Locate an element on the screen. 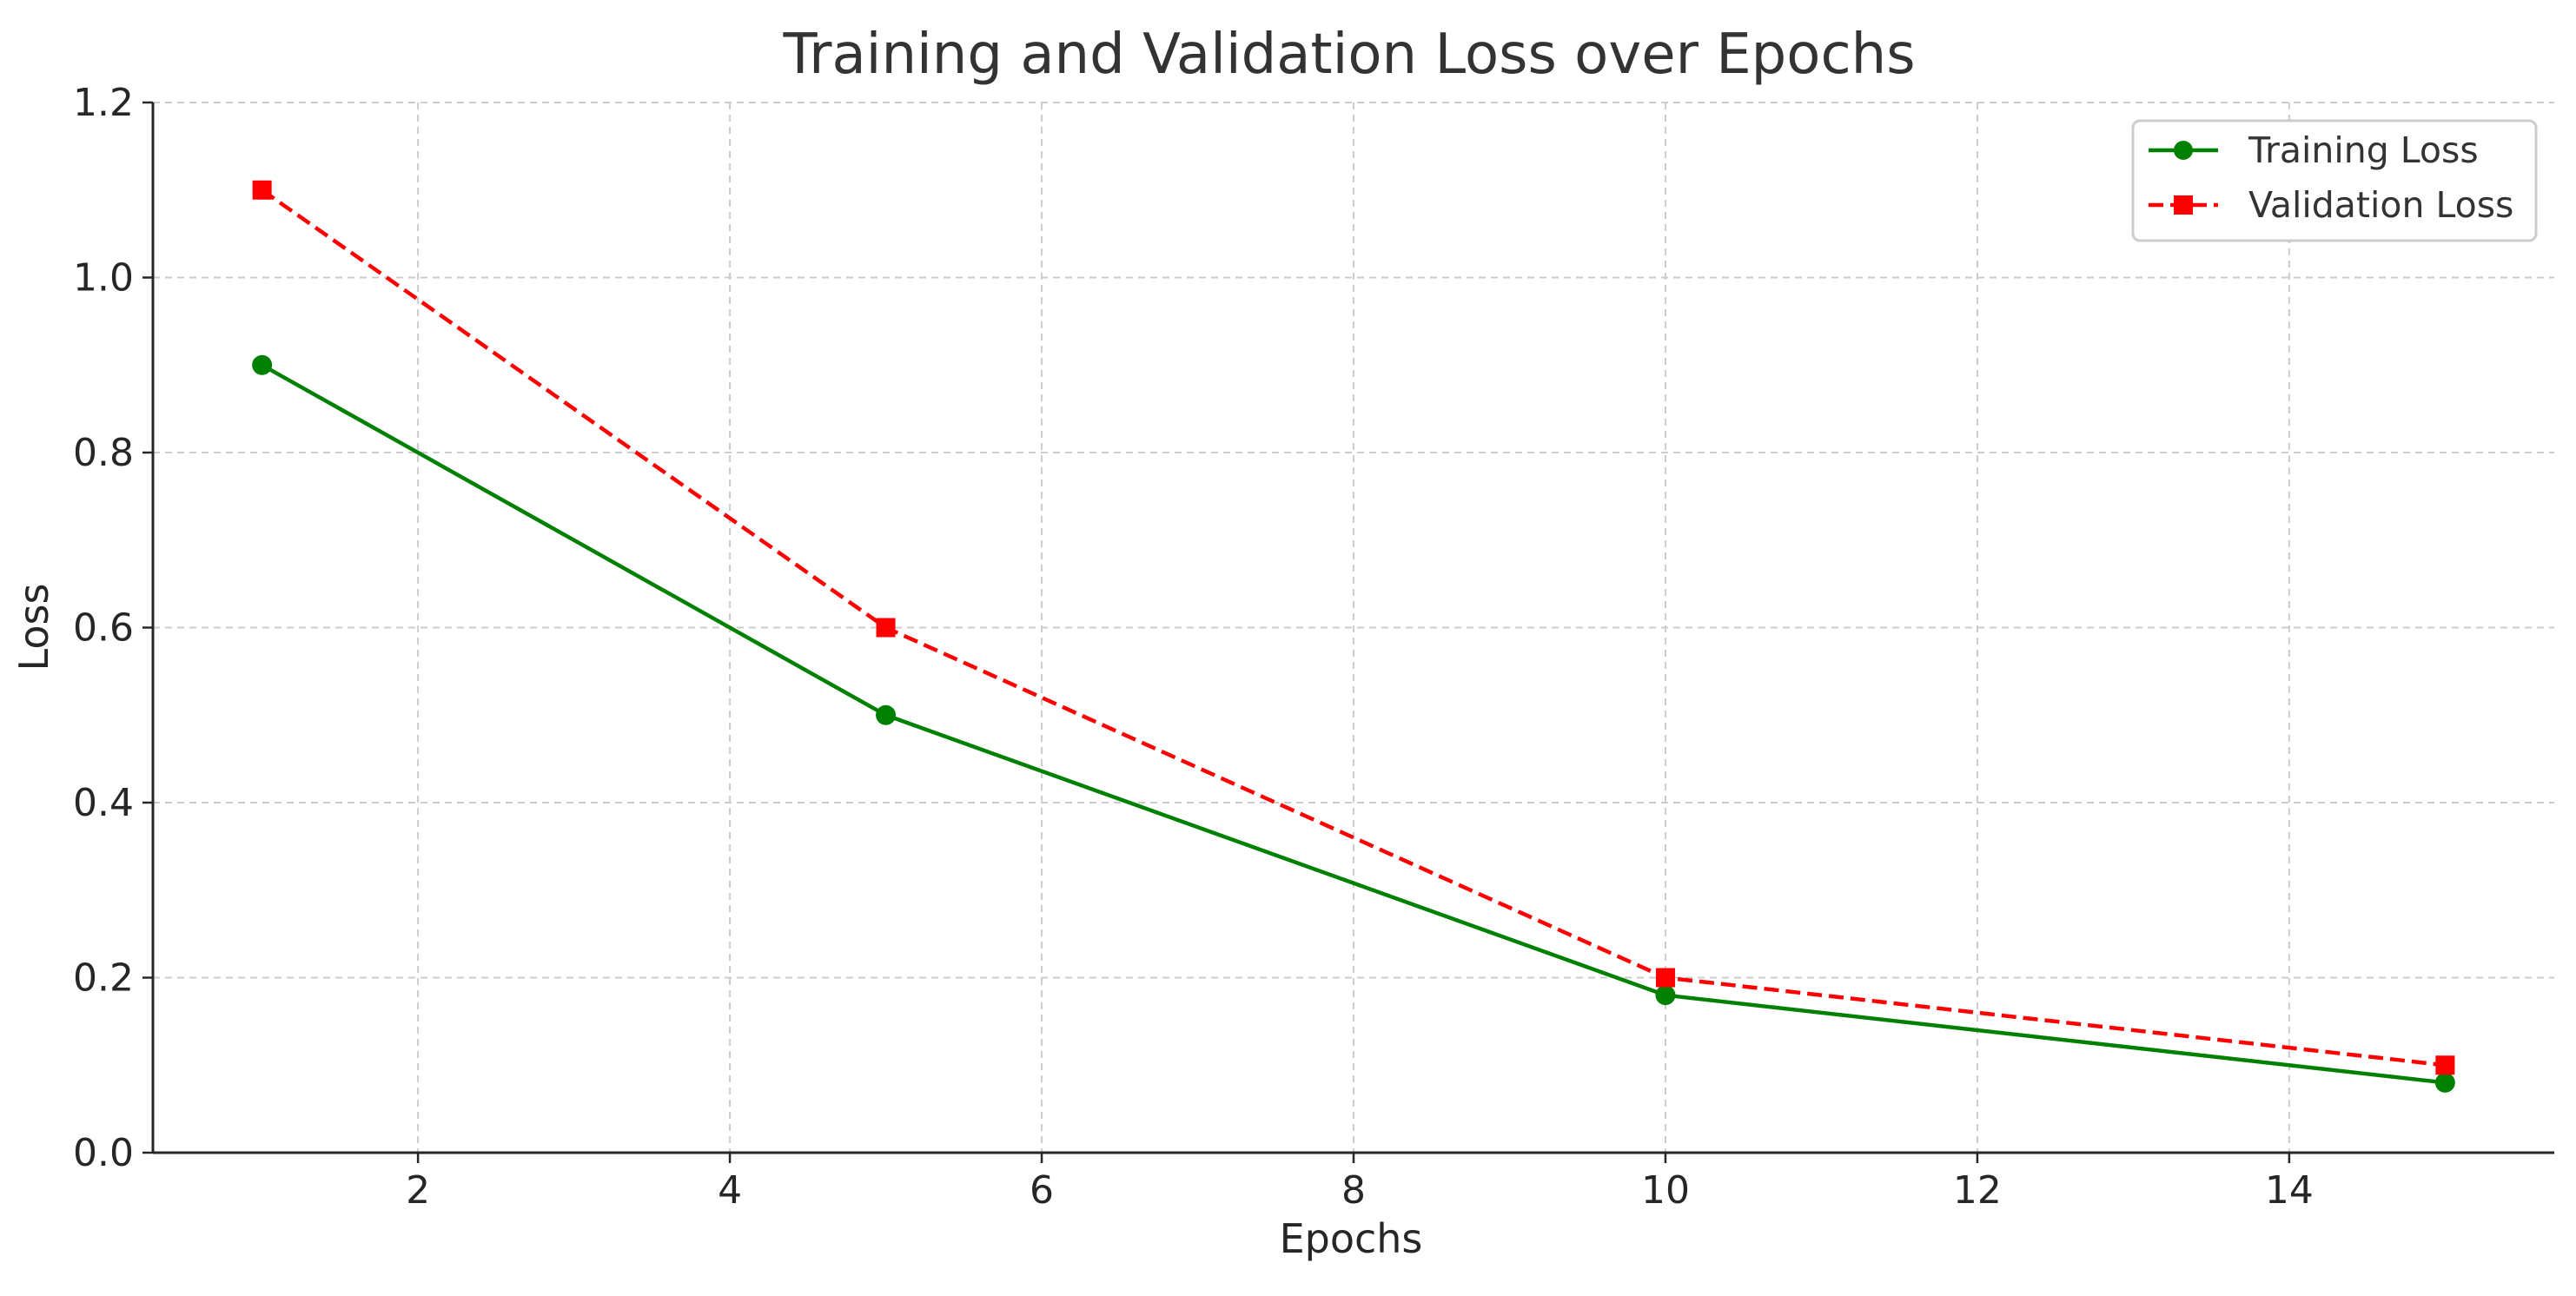 This screenshot has width=2576, height=1296. legend-label-training: Training Loss is located at coordinates (2363, 150).